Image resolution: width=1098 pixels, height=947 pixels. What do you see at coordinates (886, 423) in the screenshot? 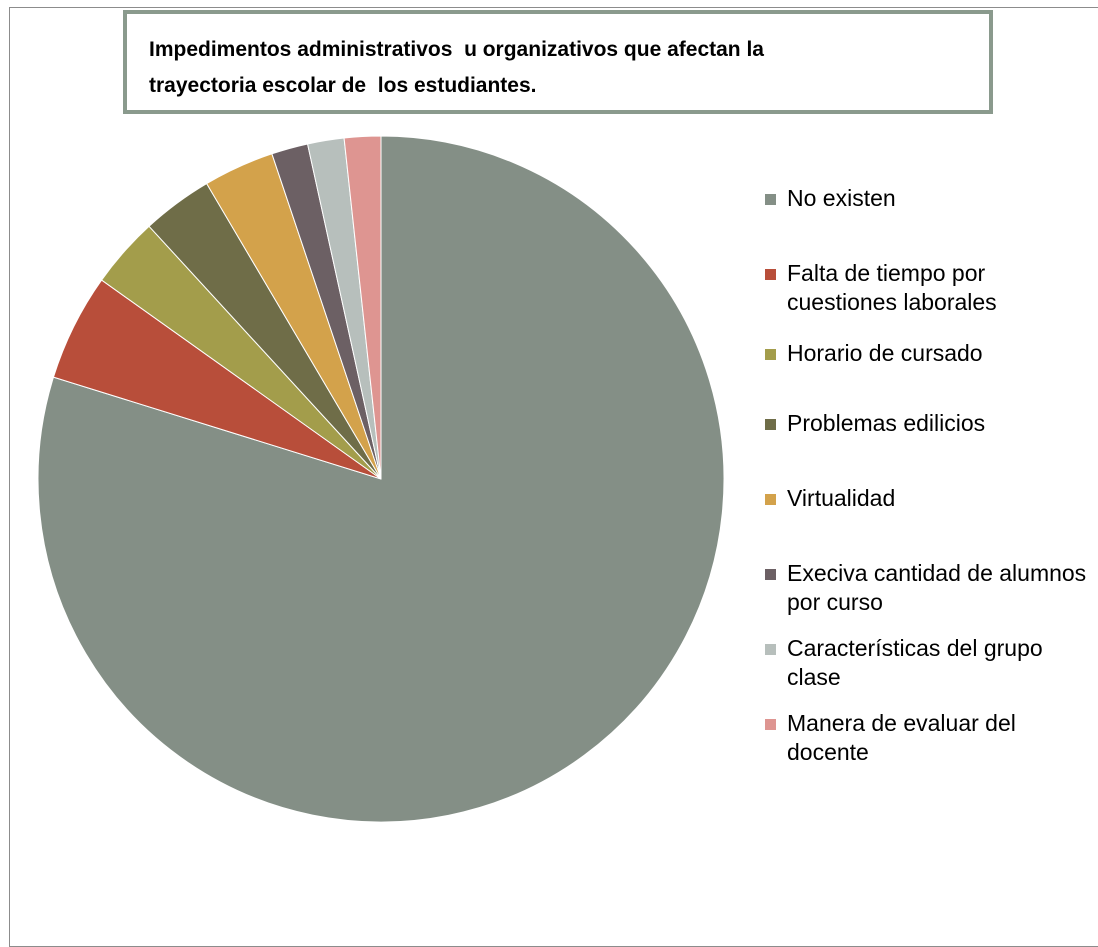
I see `legend-label-3: Problemas edilicios` at bounding box center [886, 423].